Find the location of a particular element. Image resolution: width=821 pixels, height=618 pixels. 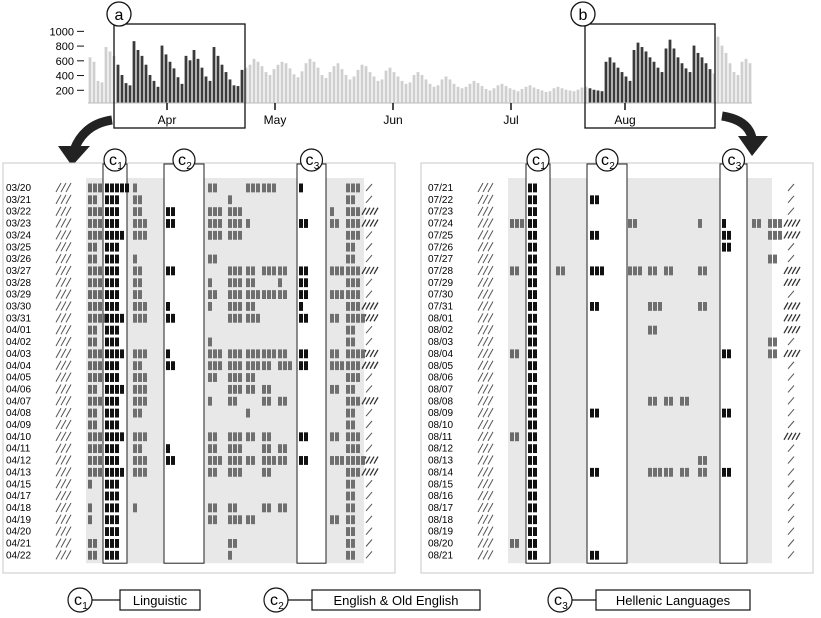

date-label: 08/05 is located at coordinates (440, 366).